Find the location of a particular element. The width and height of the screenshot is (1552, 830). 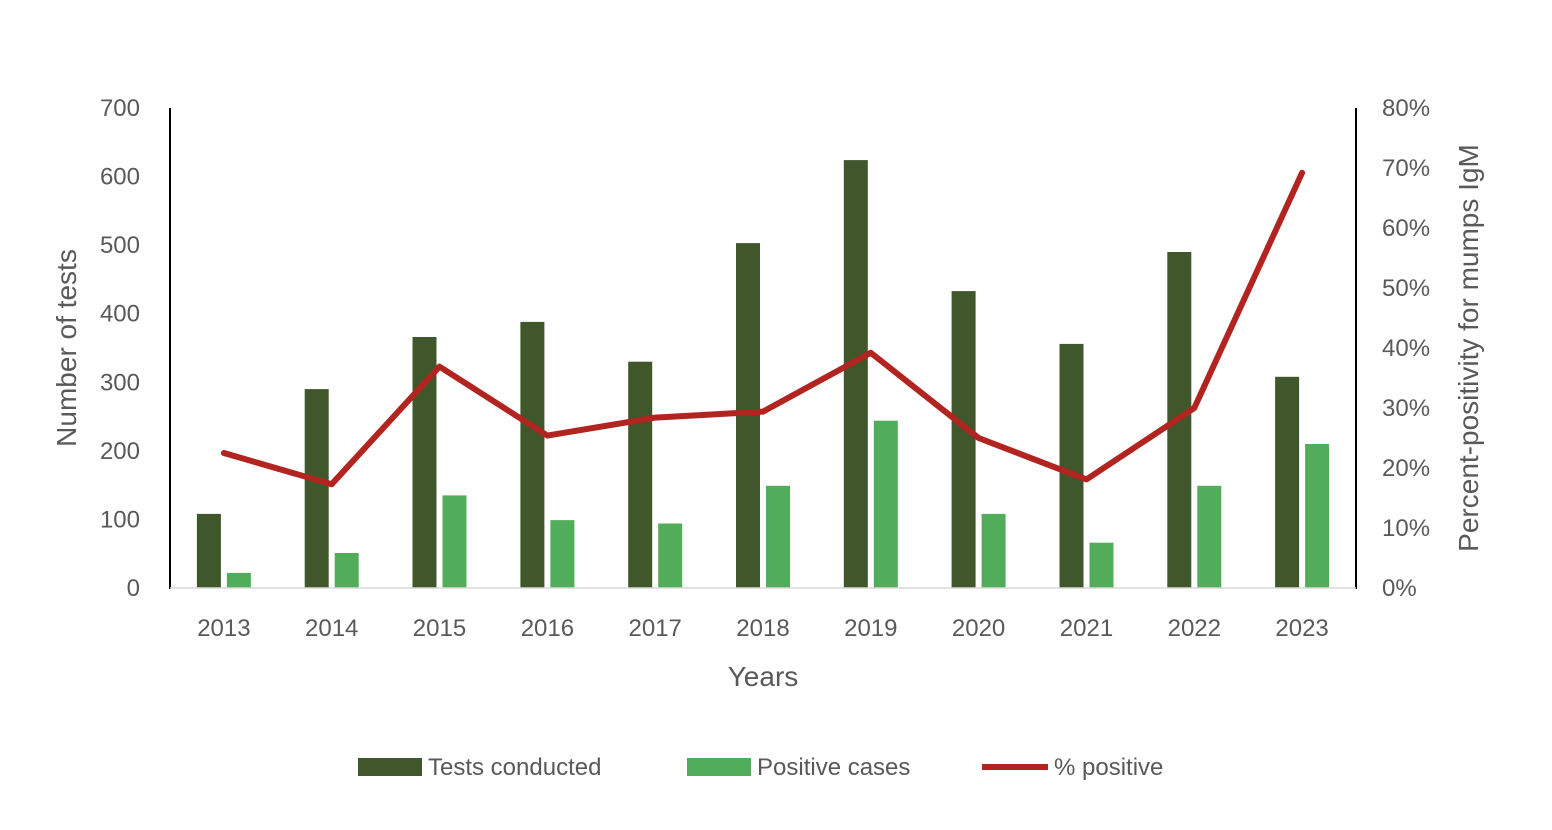

line-point-2014 is located at coordinates (331, 484).